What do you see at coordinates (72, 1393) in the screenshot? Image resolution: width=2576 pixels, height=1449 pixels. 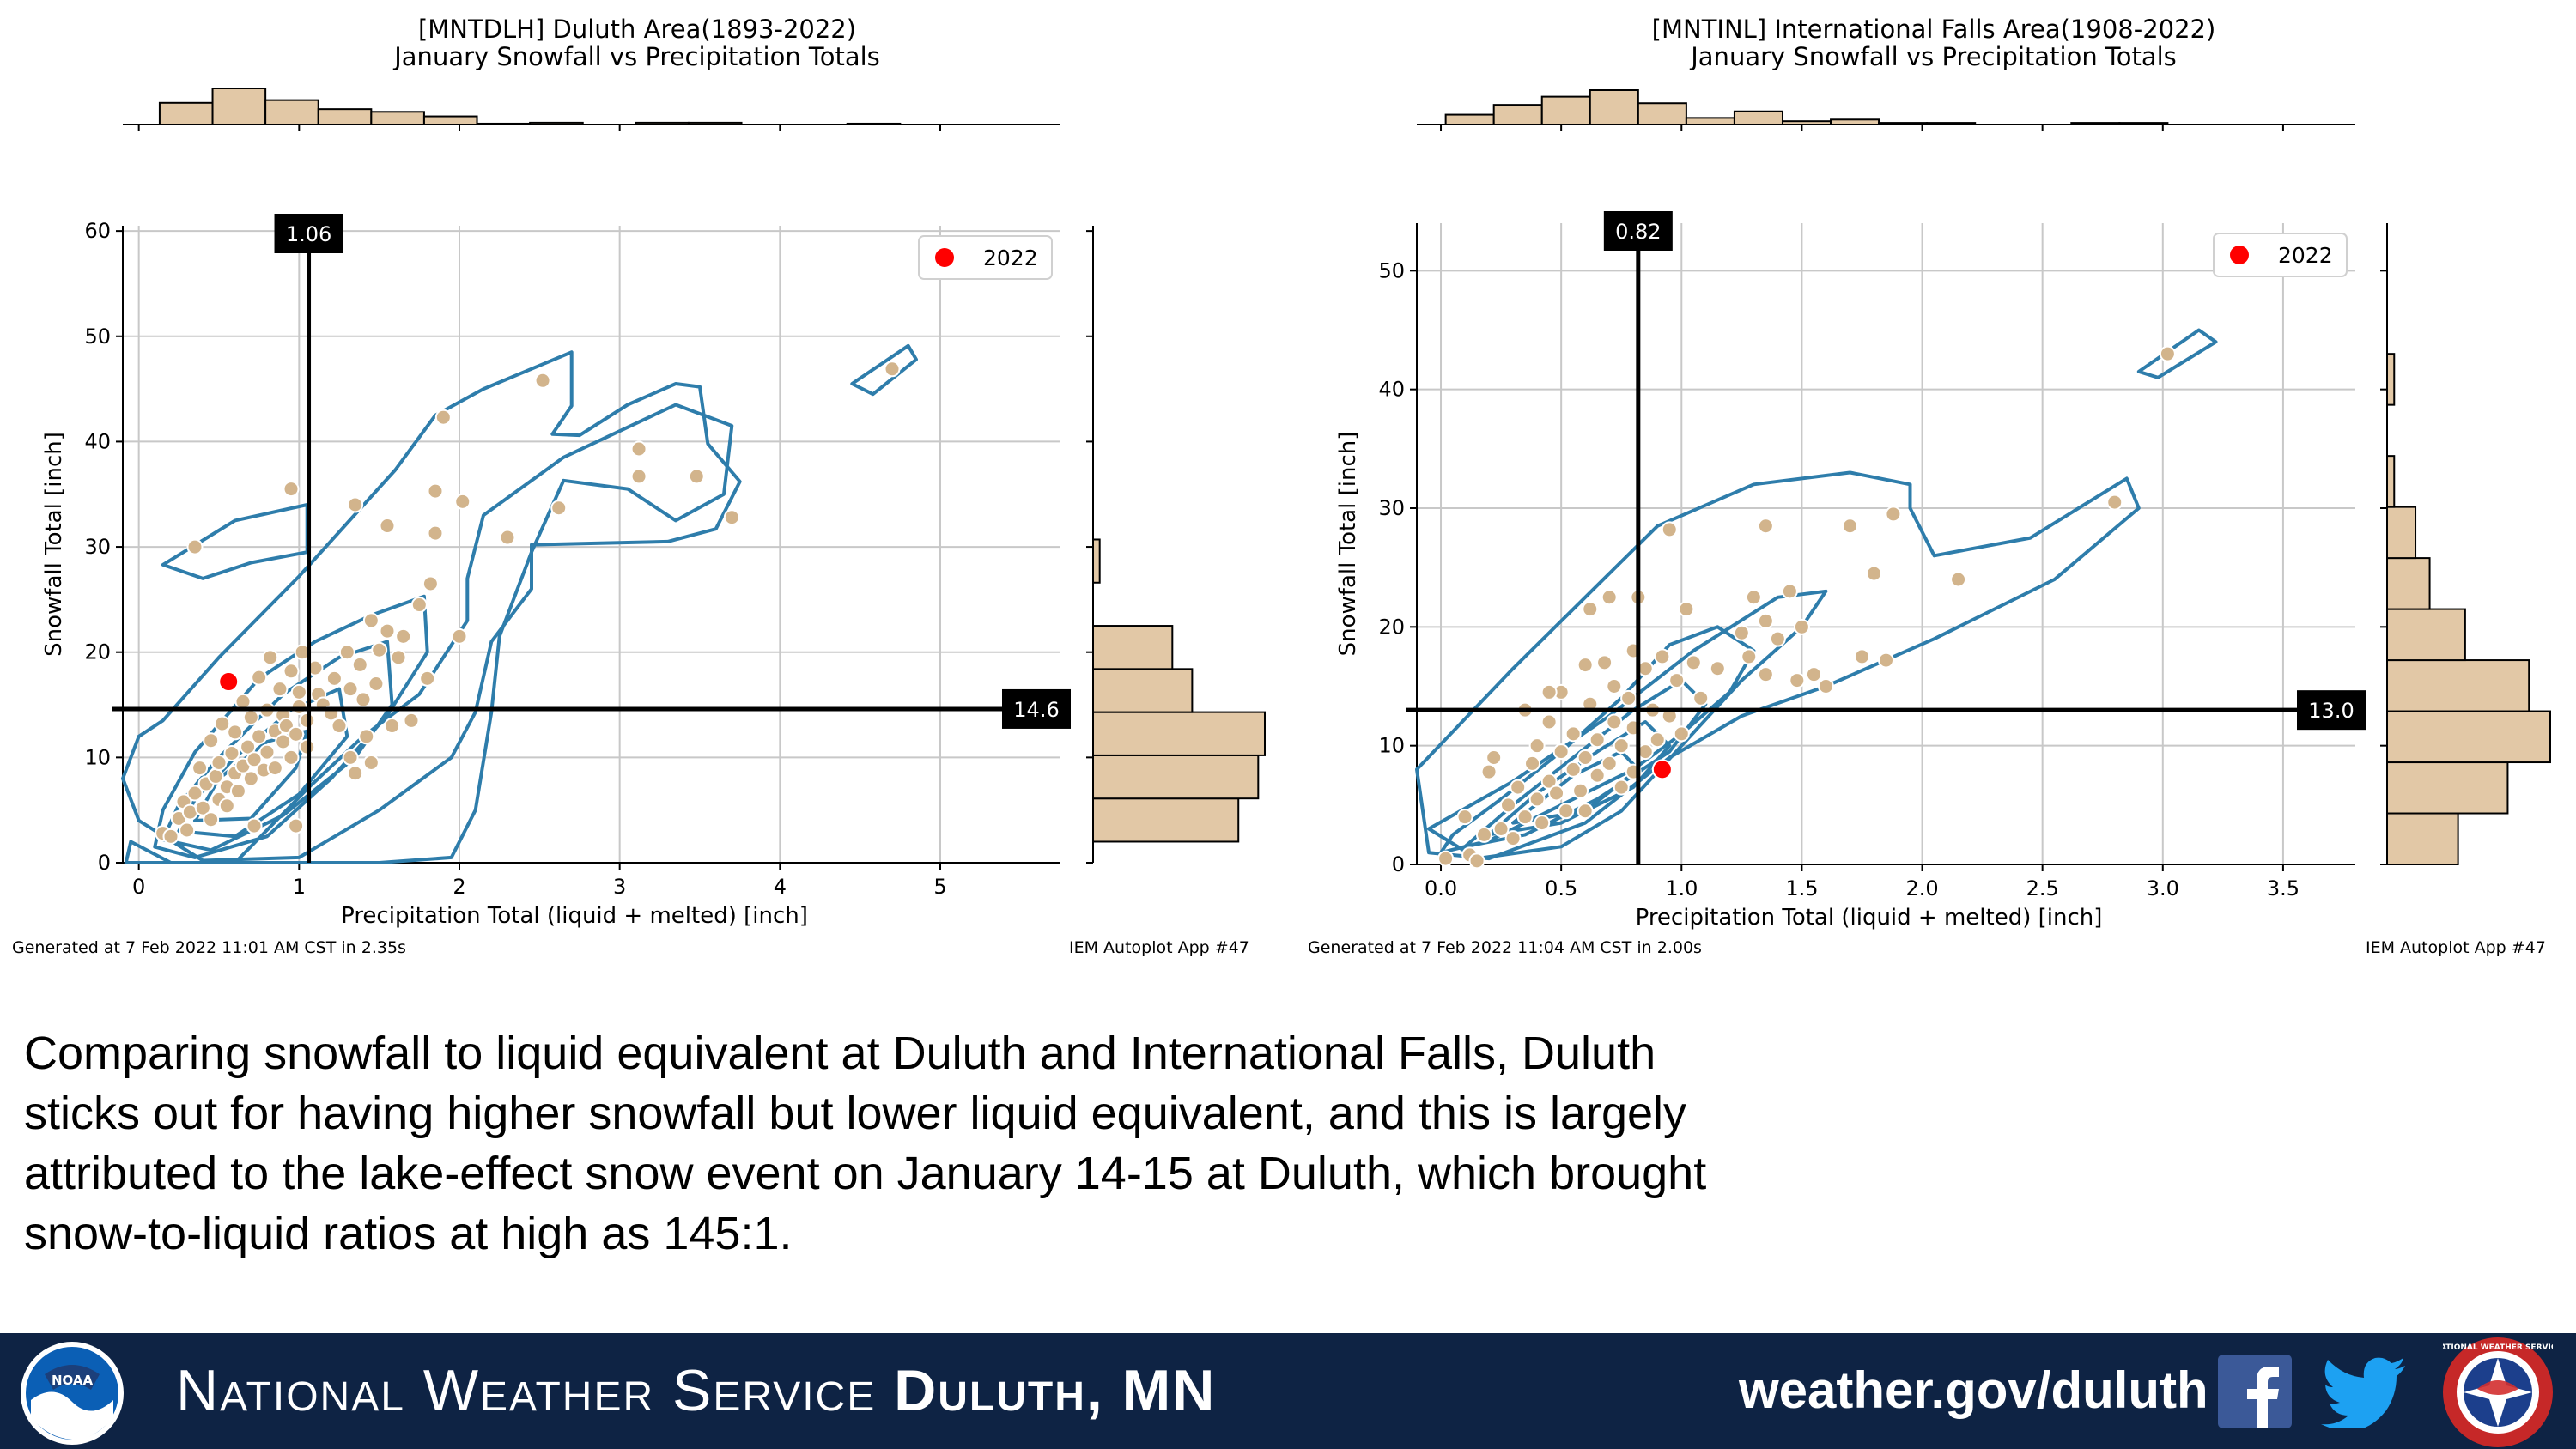 I see `noaa-logo-icon: NOAA` at bounding box center [72, 1393].